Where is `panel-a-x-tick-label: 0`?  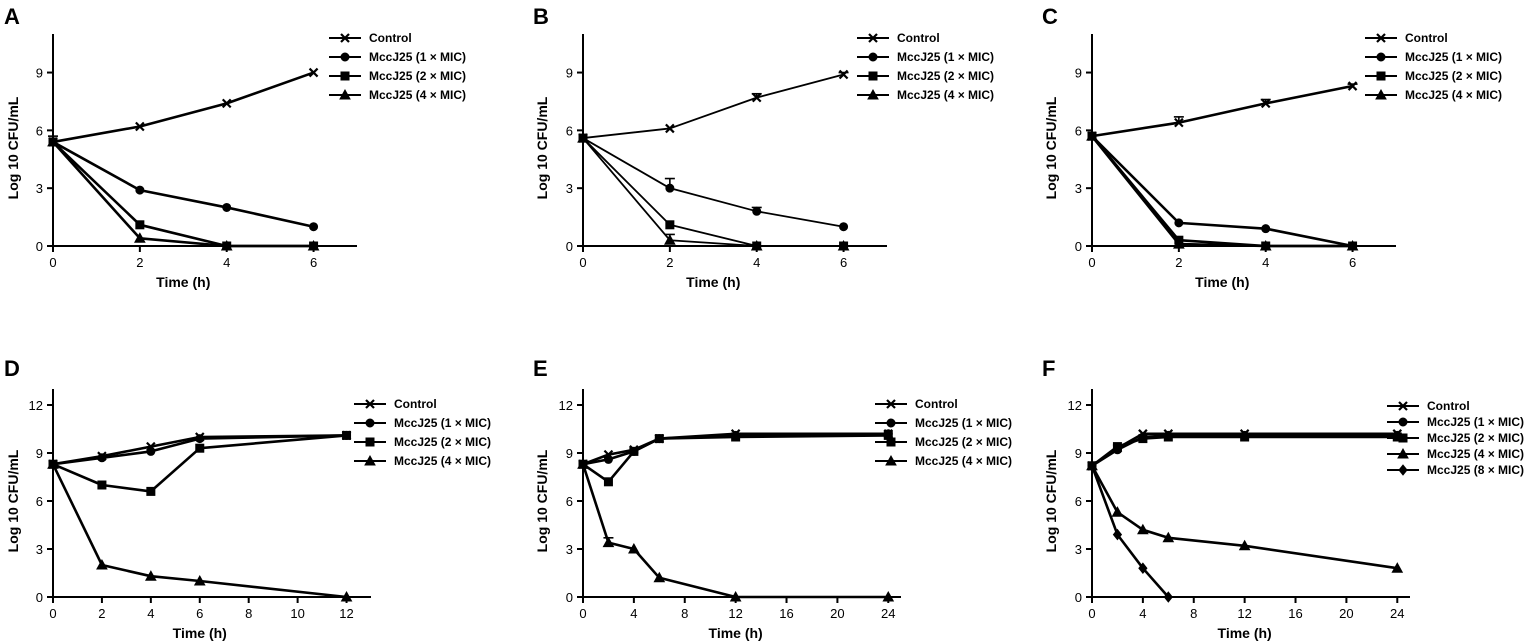
panel-a-x-tick-label: 0 is located at coordinates (52, 262).